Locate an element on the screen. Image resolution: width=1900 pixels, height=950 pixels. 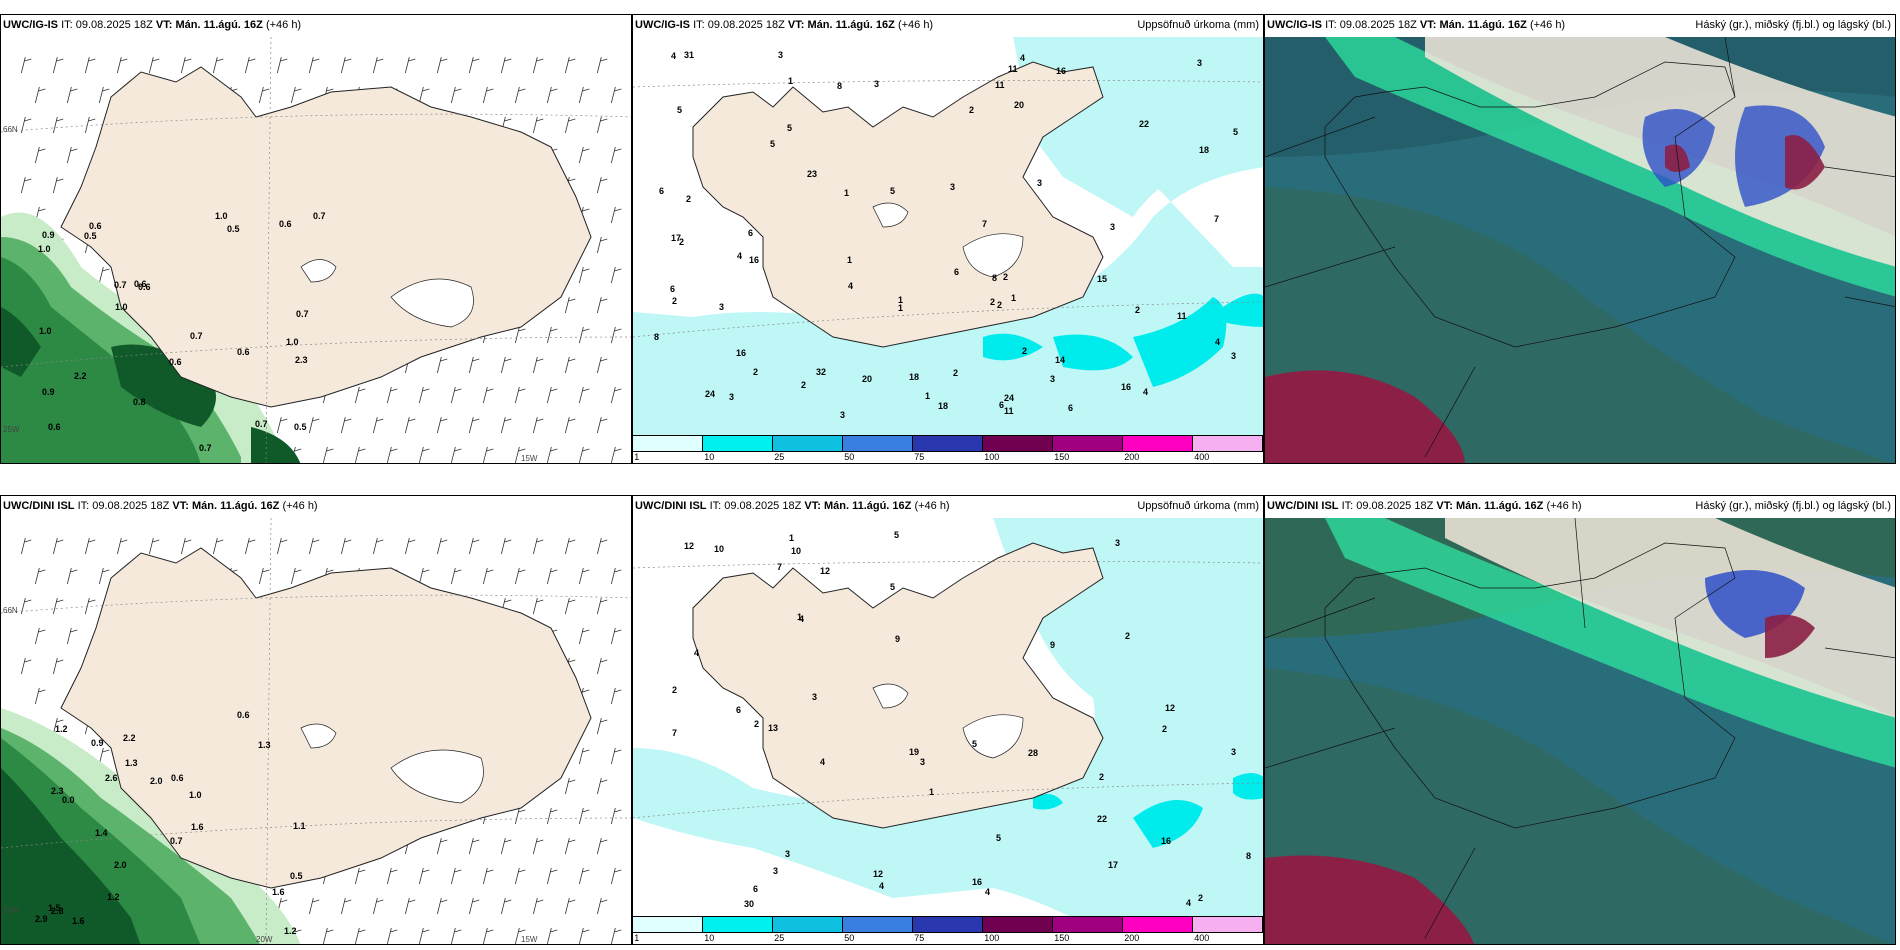
graticule is located at coordinates (948, 208).